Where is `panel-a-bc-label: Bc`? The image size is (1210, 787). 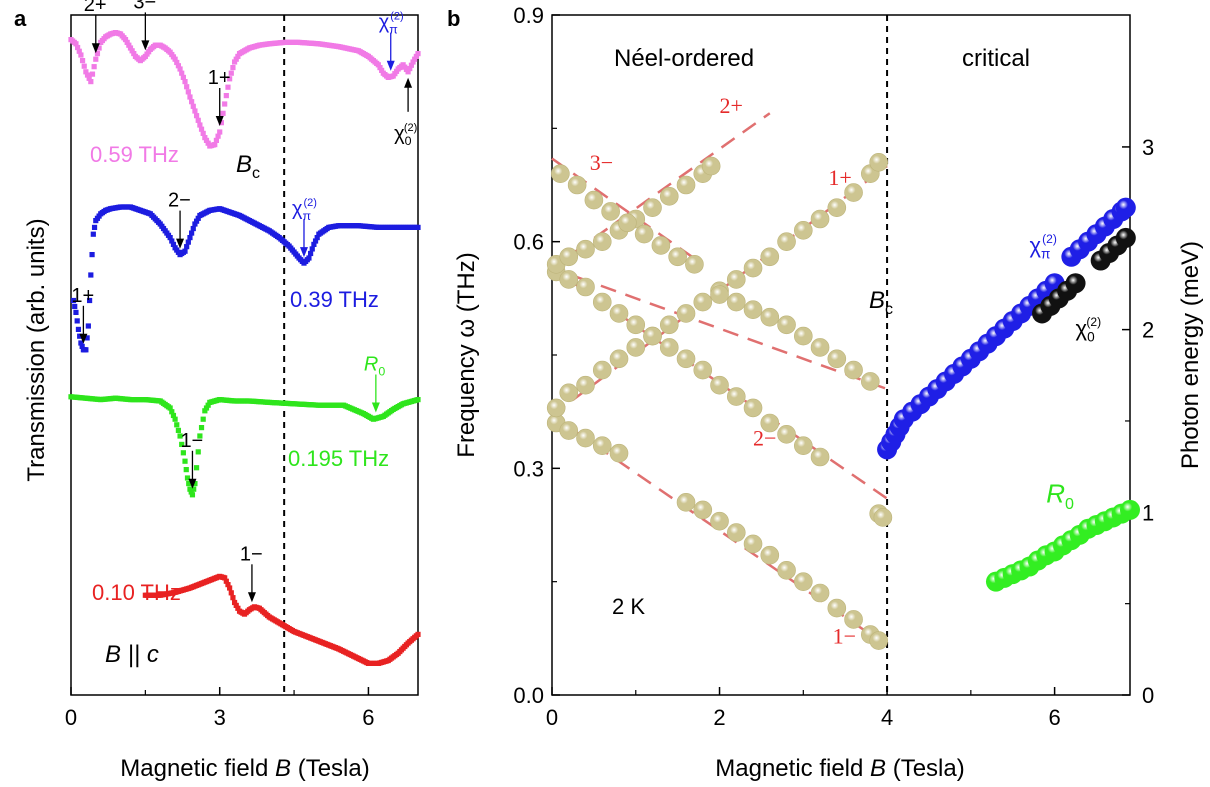
panel-a-bc-label: Bc is located at coordinates (248, 166).